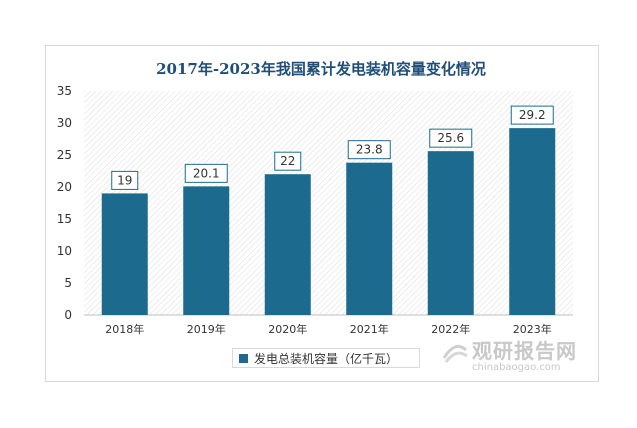  I want to click on y-tick-label: 20, so click(64, 187).